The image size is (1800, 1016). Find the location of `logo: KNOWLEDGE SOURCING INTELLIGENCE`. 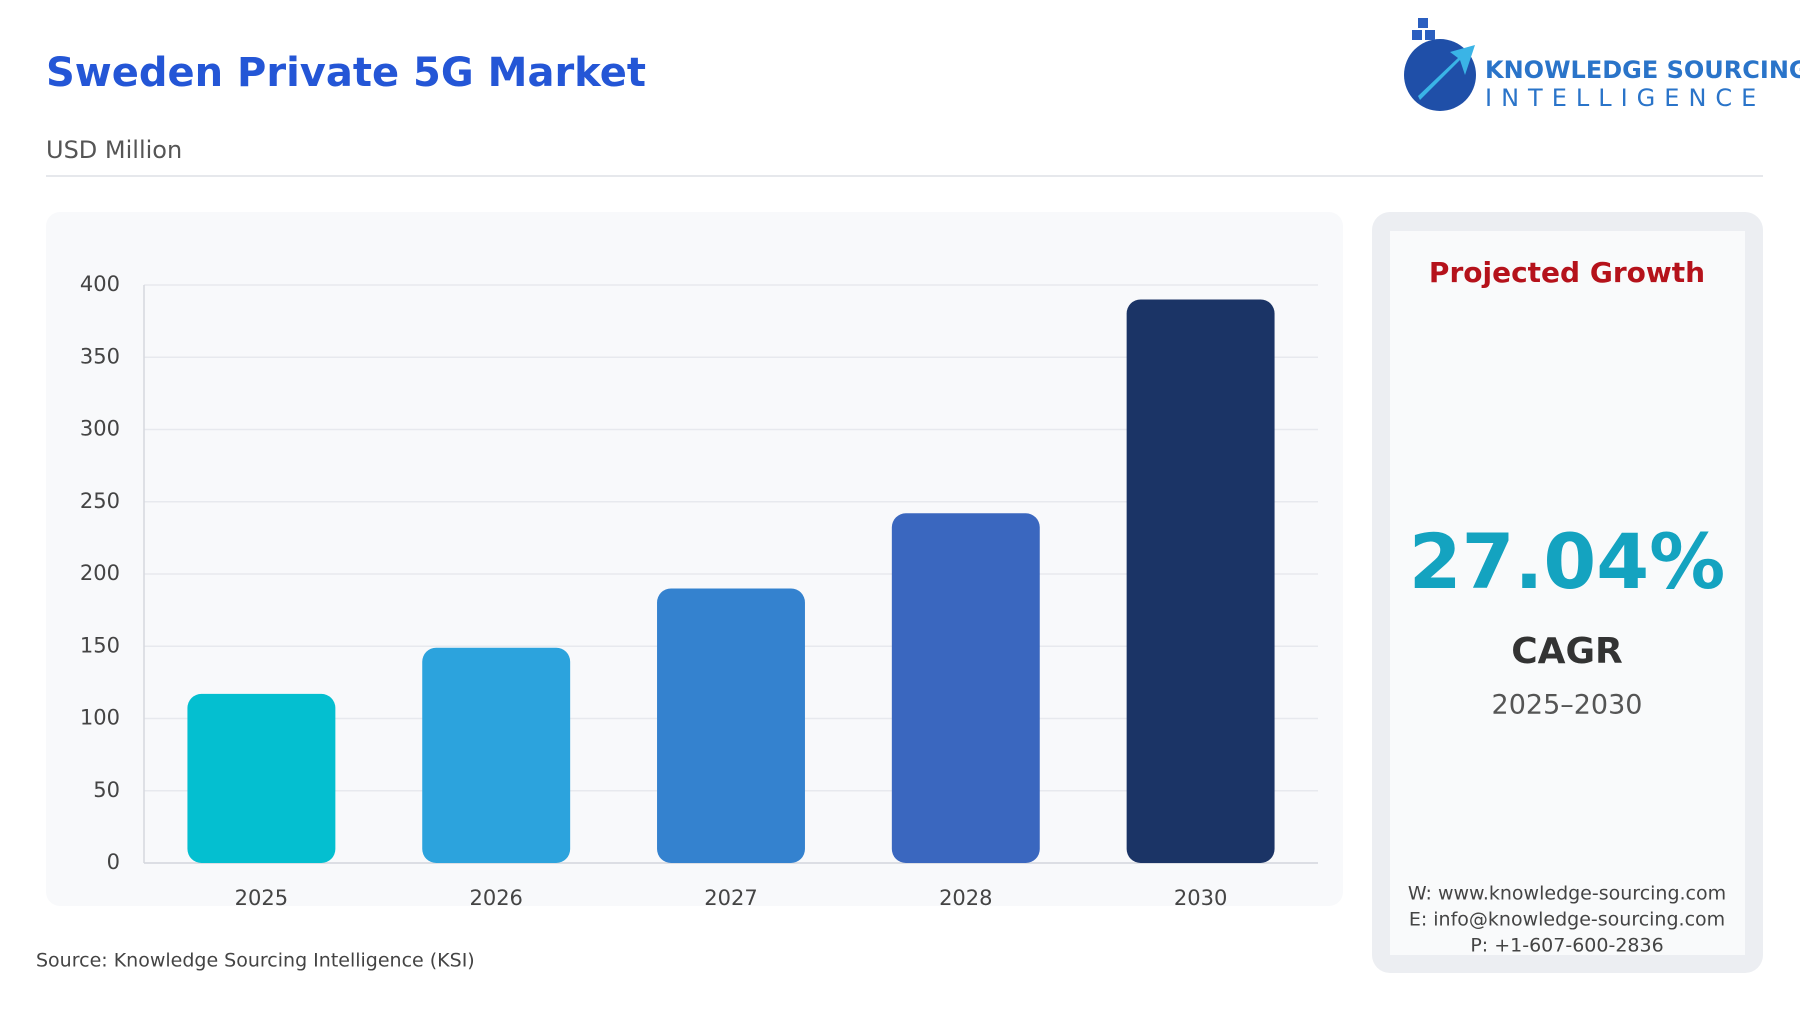

logo: KNOWLEDGE SOURCING INTELLIGENCE is located at coordinates (1602, 65).